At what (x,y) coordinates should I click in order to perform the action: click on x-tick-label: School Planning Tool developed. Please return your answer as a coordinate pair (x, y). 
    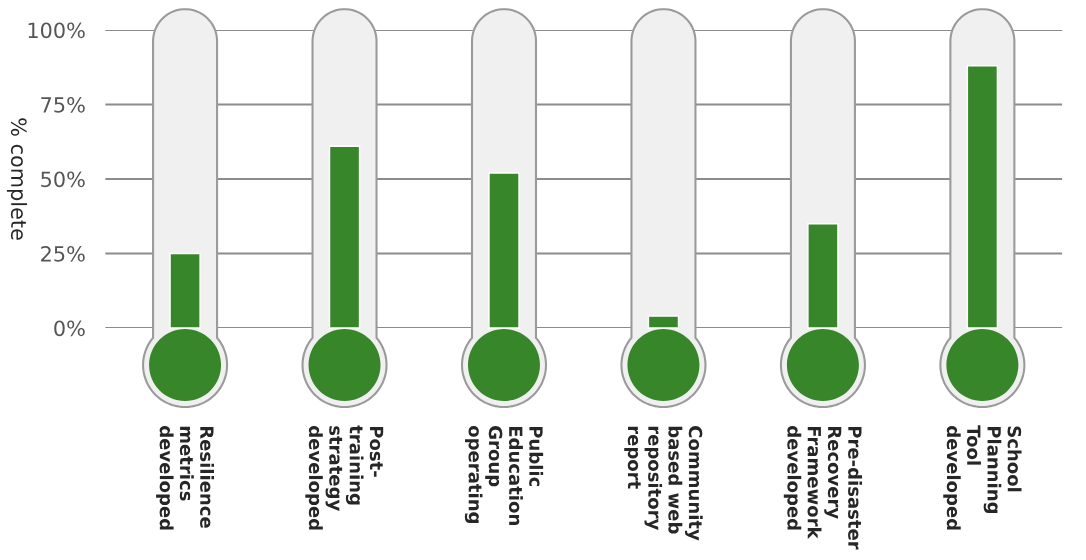
    Looking at the image, I should click on (982, 477).